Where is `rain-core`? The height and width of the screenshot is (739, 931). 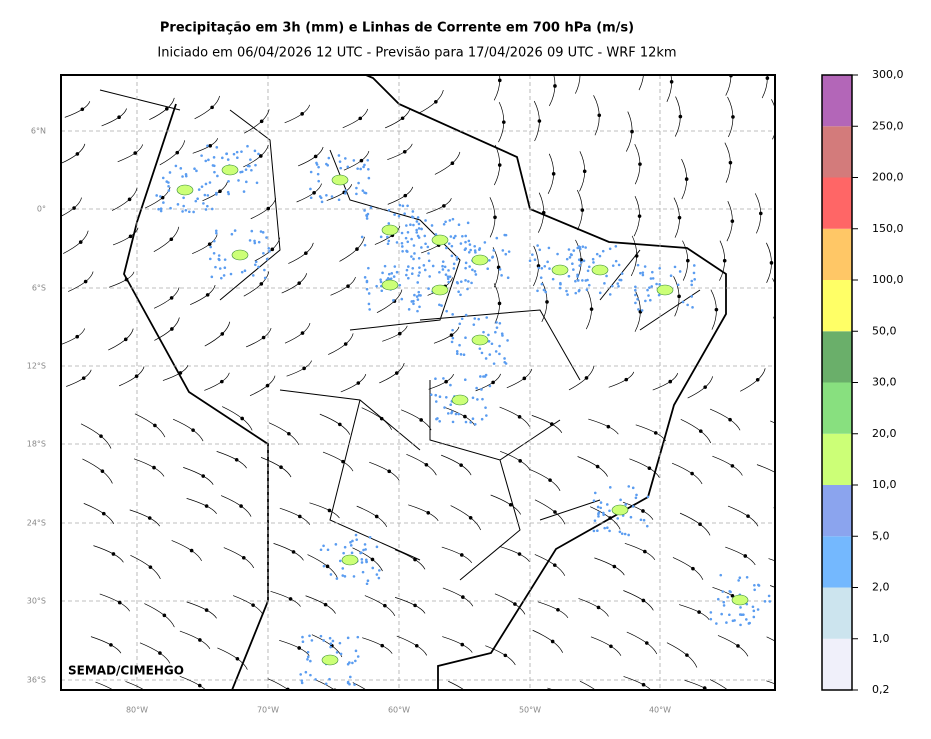
rain-core is located at coordinates (480, 340).